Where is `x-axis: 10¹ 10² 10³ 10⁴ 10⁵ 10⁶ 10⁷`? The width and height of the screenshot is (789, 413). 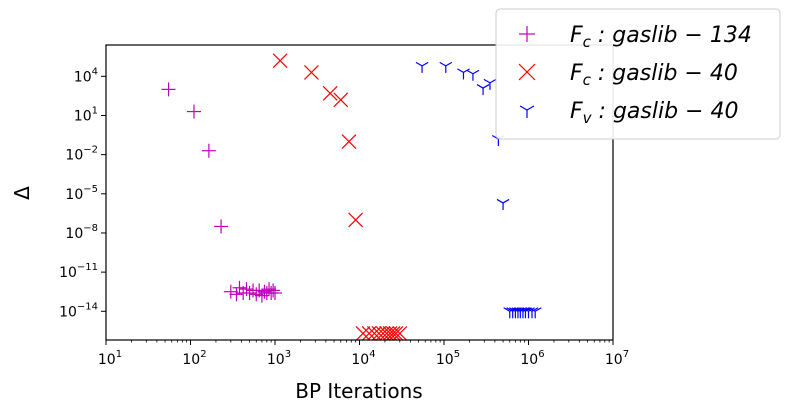 x-axis: 10¹ 10² 10³ 10⁴ 10⁵ 10⁶ 10⁷ is located at coordinates (363, 354).